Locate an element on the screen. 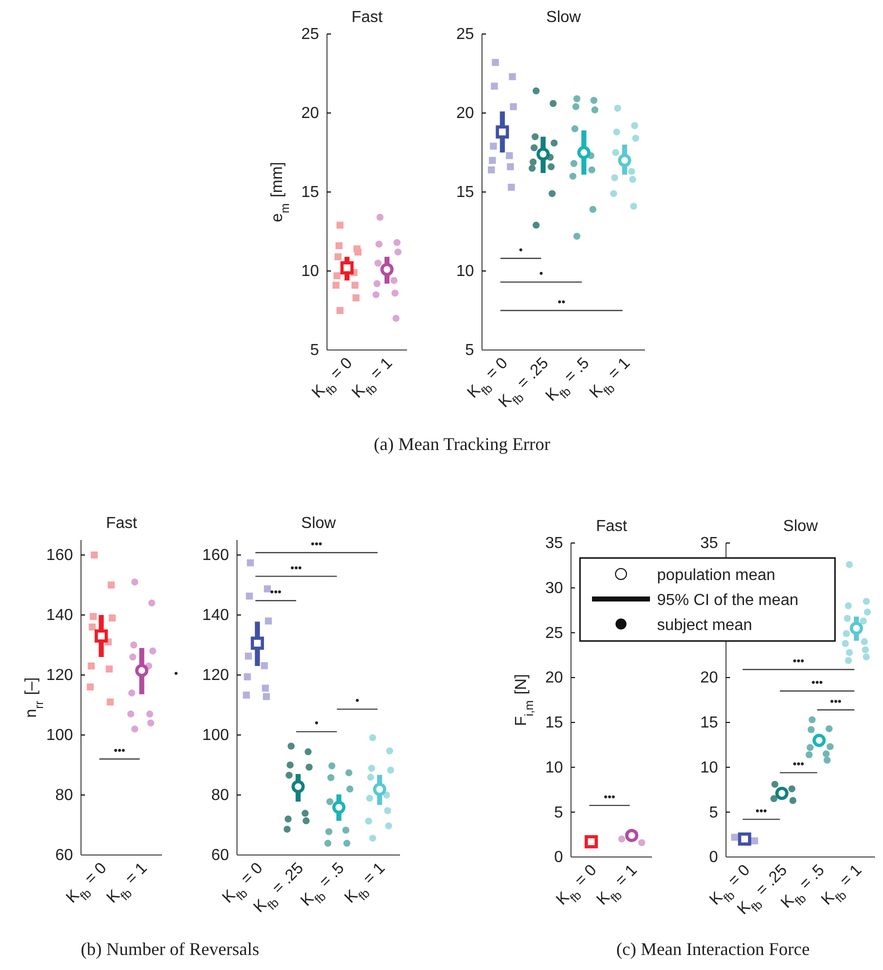 The image size is (883, 970). text: (a) Mean Tracking Error is located at coordinates (462, 444).